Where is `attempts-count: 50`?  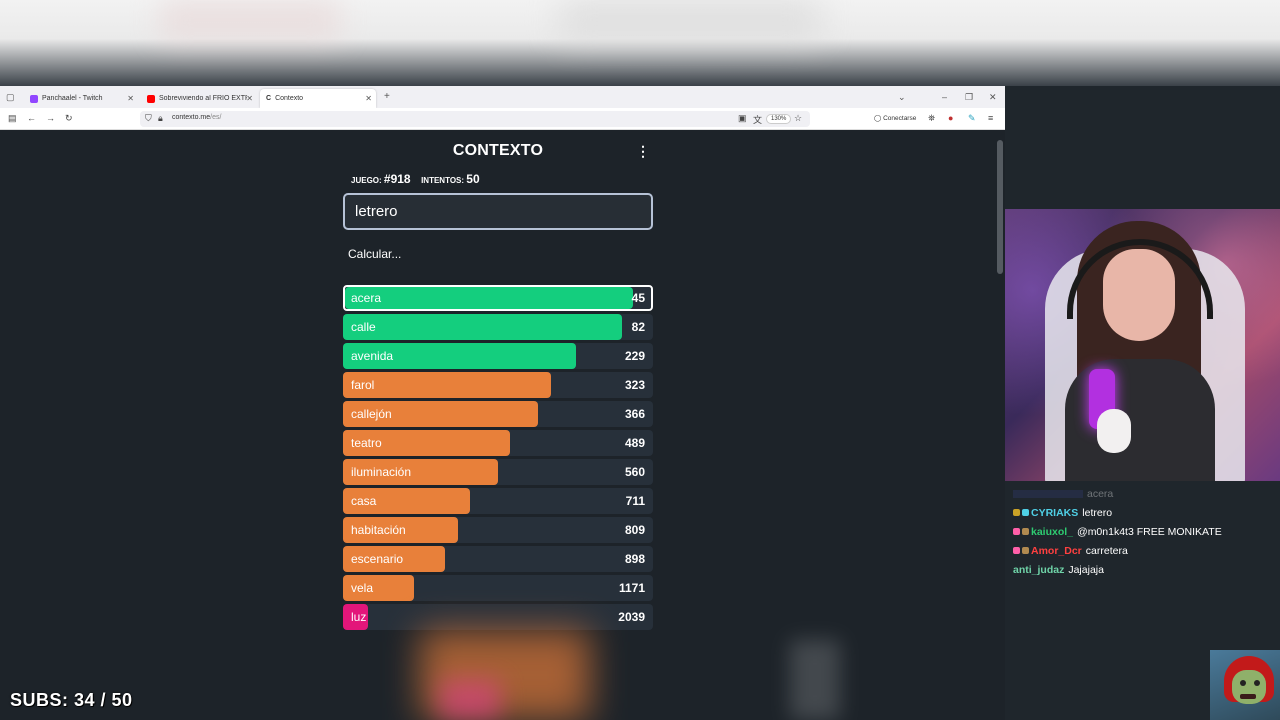
attempts-count: 50 is located at coordinates (473, 179).